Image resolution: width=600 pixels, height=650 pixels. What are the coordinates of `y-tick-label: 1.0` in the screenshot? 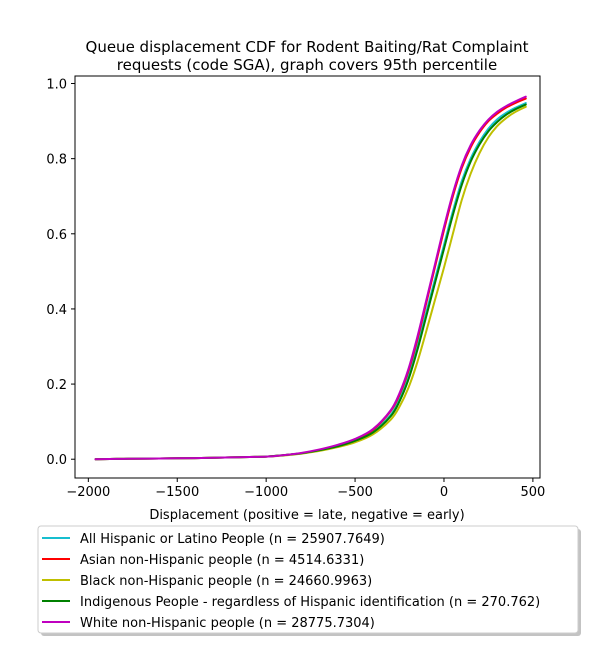 It's located at (56, 85).